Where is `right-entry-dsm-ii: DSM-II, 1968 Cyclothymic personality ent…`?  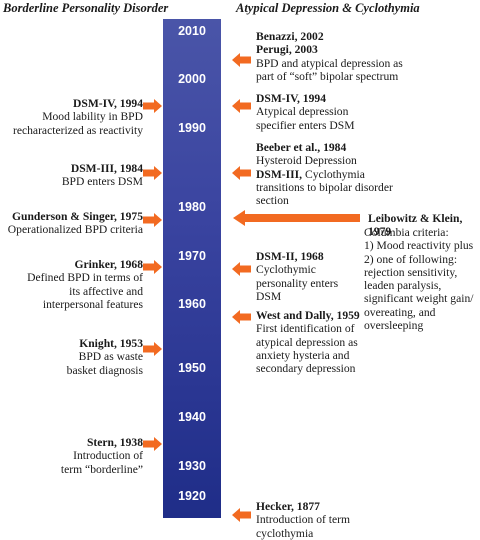 right-entry-dsm-ii: DSM-II, 1968 Cyclothymic personality ent… is located at coordinates (297, 276).